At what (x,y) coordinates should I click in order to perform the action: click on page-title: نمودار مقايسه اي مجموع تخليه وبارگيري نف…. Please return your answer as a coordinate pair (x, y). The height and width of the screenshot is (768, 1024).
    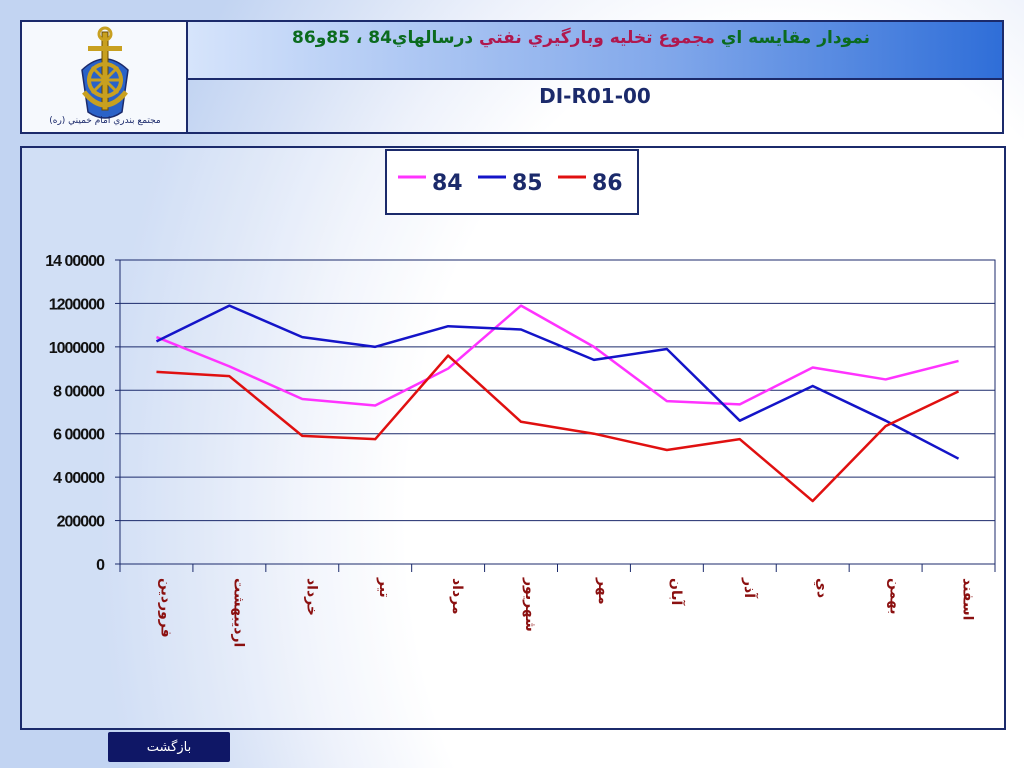
    Looking at the image, I should click on (581, 38).